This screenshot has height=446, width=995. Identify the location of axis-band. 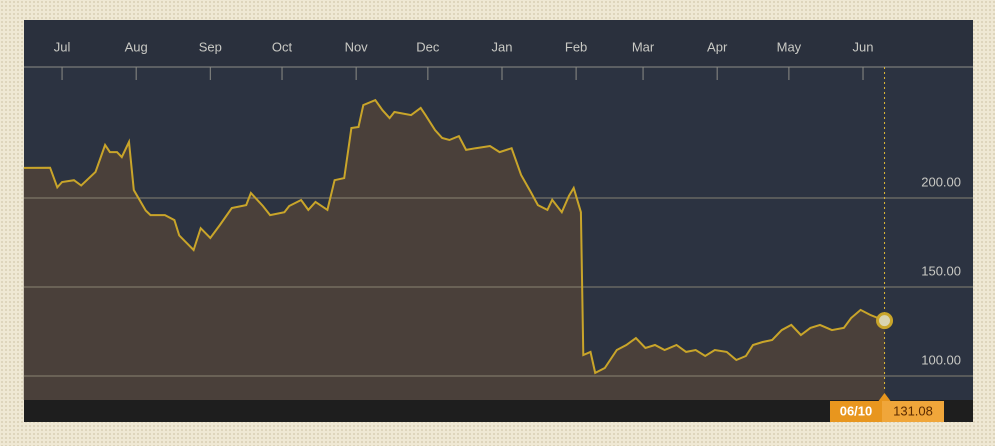
(498, 43).